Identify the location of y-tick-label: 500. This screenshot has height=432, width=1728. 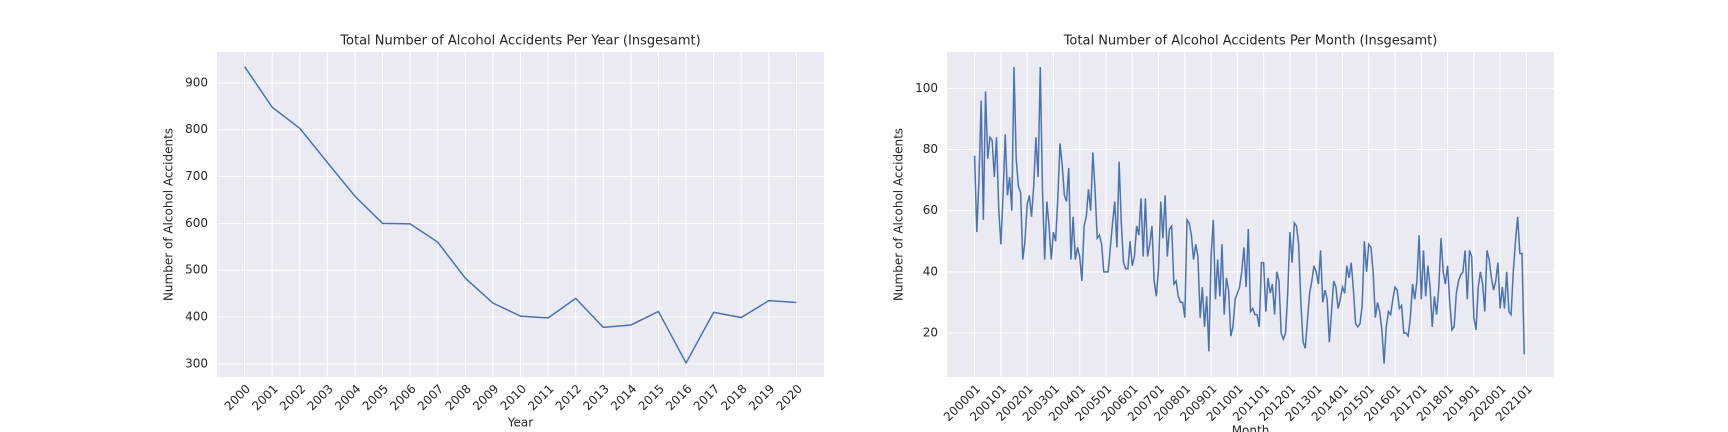
(196, 270).